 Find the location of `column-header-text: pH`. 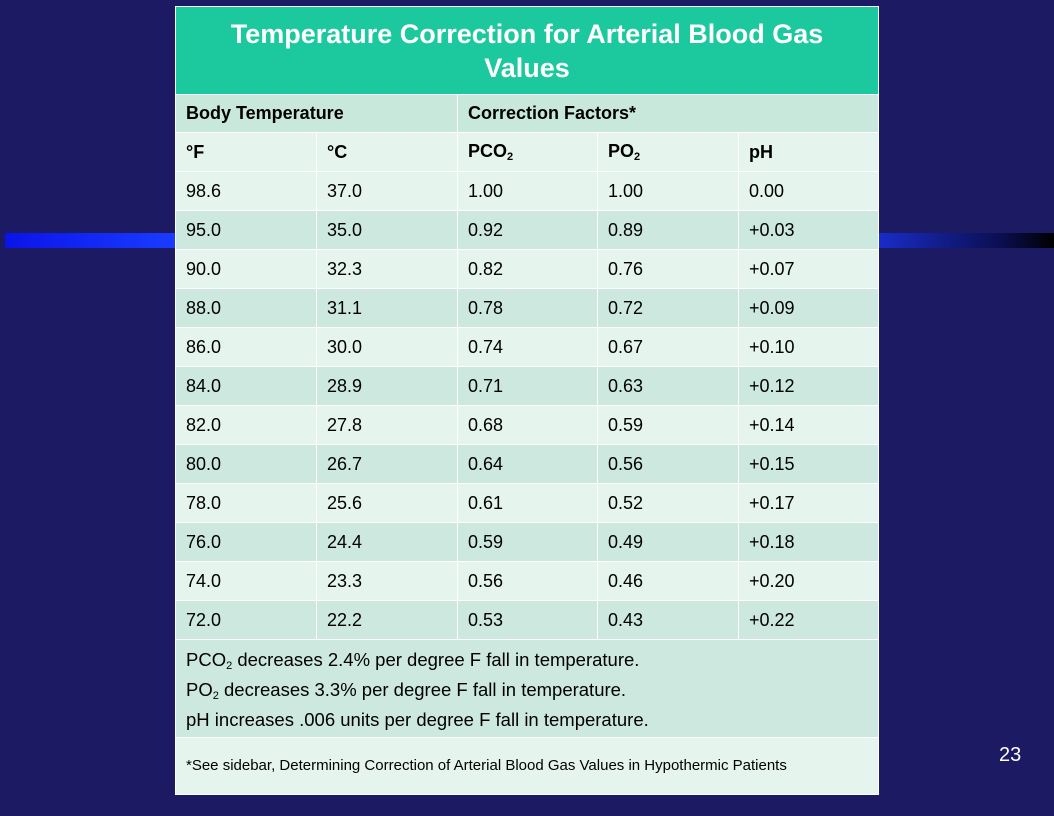

column-header-text: pH is located at coordinates (761, 151).